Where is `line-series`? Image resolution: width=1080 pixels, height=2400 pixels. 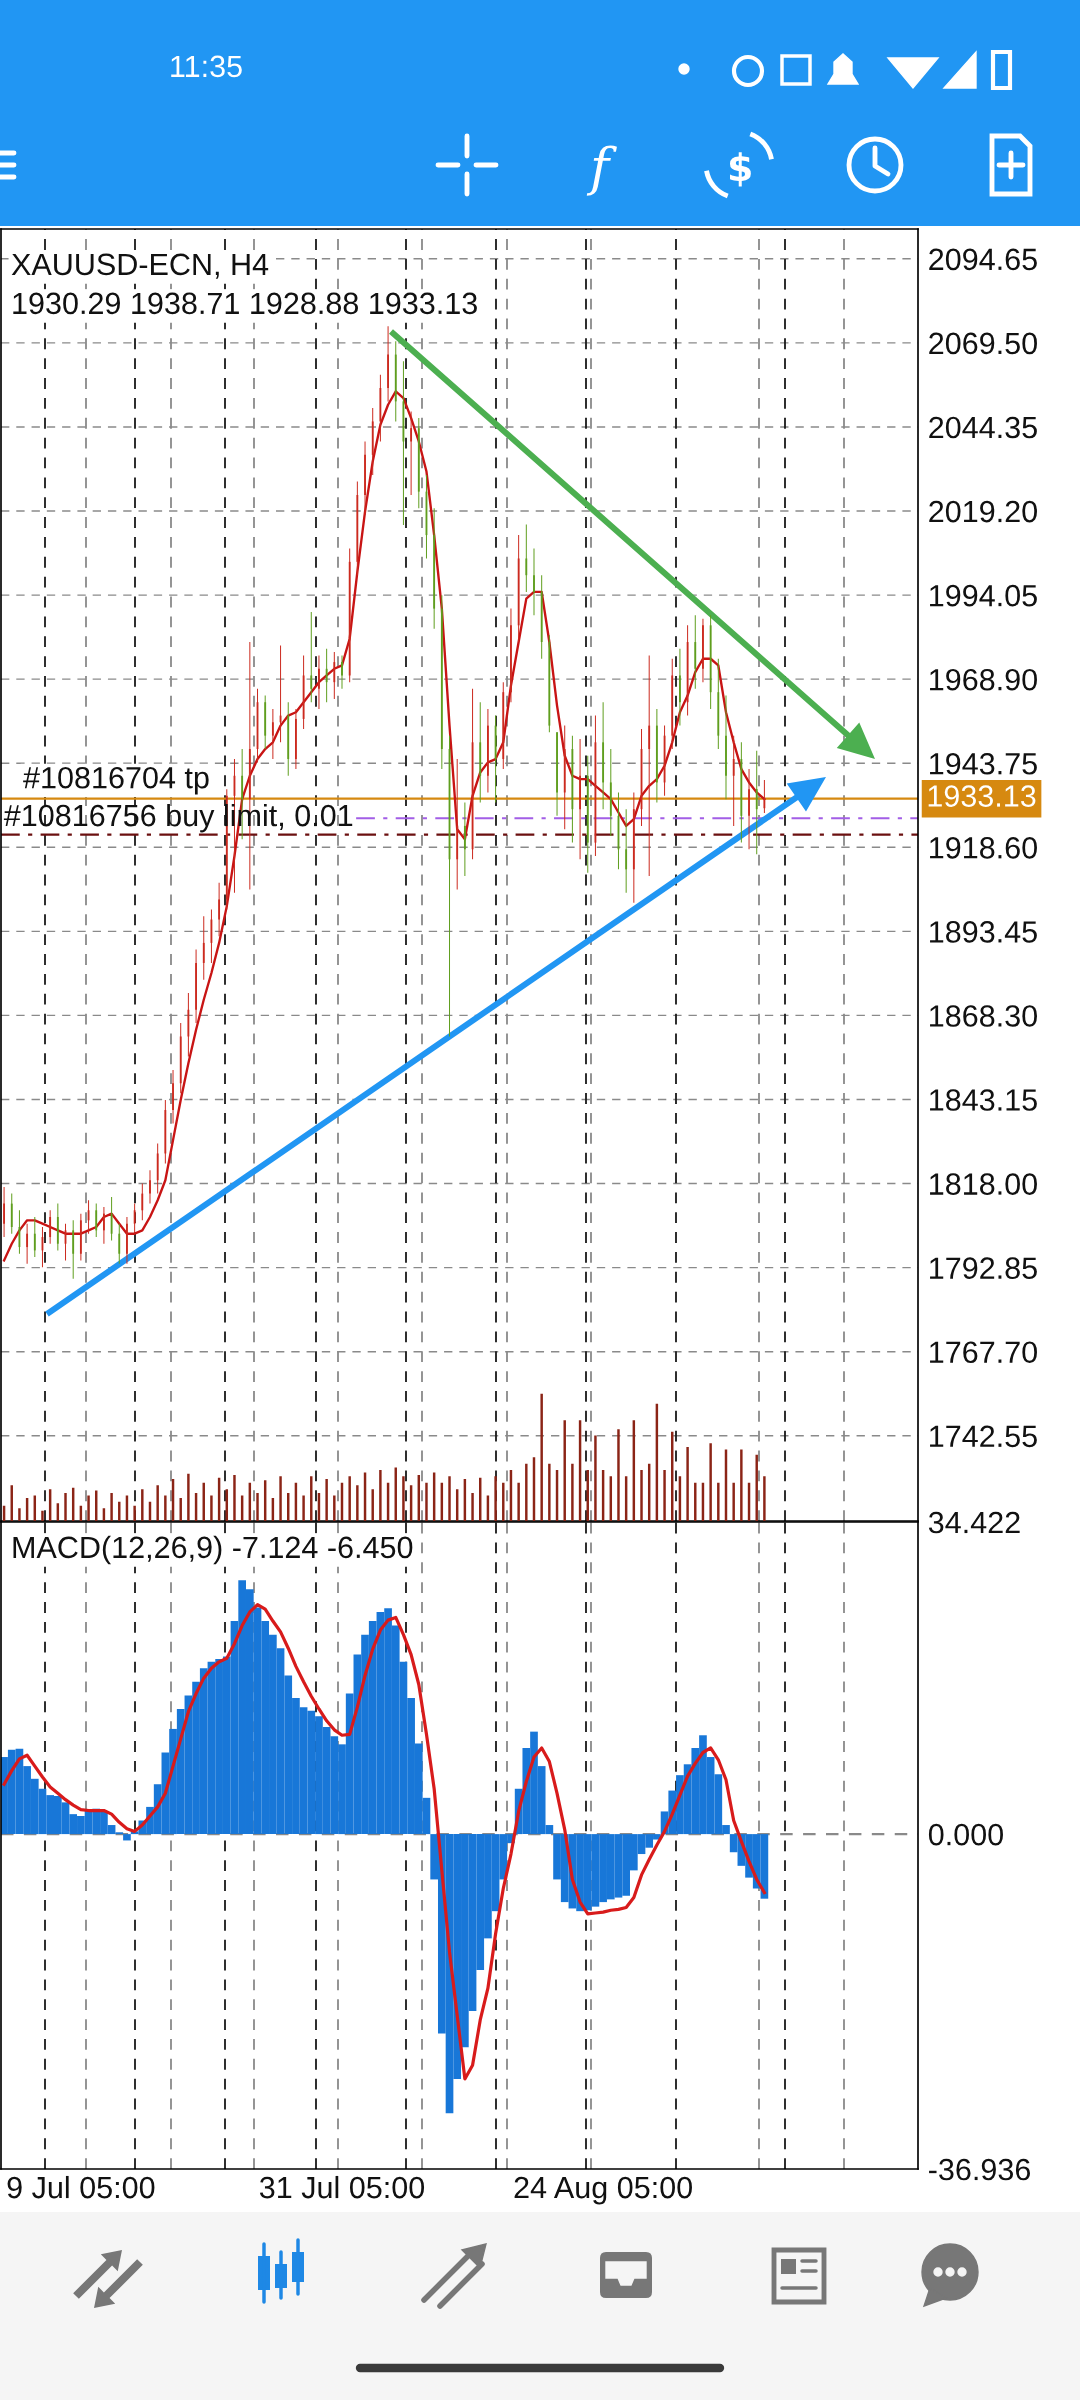
line-series is located at coordinates (384, 1842).